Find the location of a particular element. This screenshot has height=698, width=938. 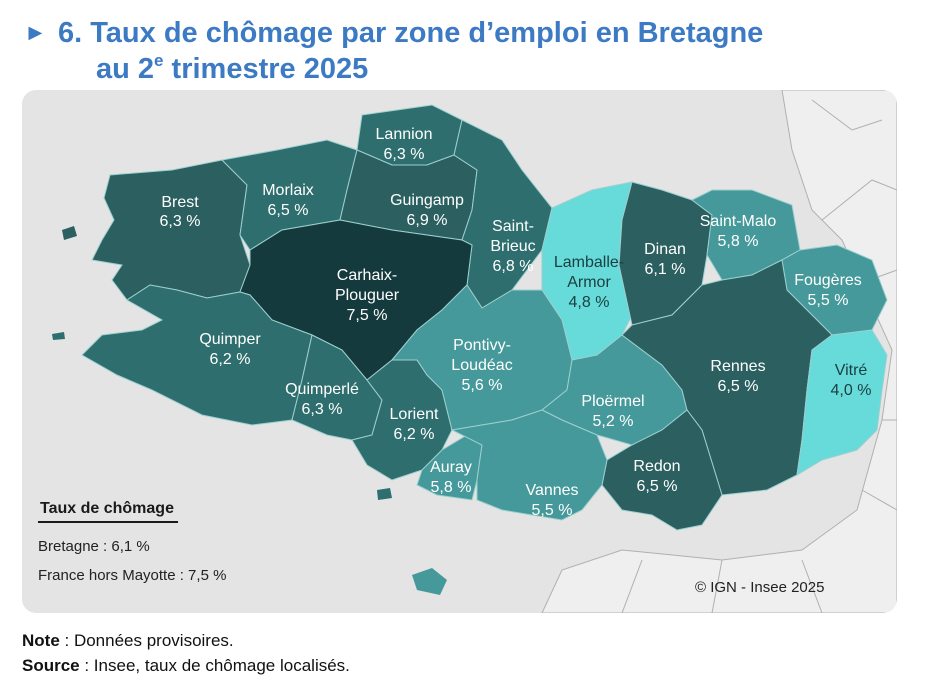

label-morlaix-rate: 6,5 % is located at coordinates (288, 210).